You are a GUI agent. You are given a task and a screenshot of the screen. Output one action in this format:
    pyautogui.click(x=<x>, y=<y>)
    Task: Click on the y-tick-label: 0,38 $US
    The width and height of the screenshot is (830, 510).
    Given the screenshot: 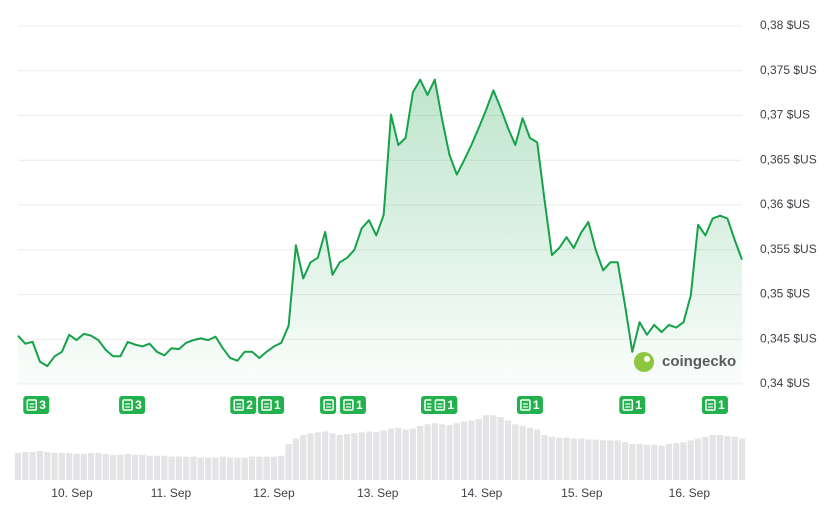 What is the action you would take?
    pyautogui.click(x=785, y=25)
    